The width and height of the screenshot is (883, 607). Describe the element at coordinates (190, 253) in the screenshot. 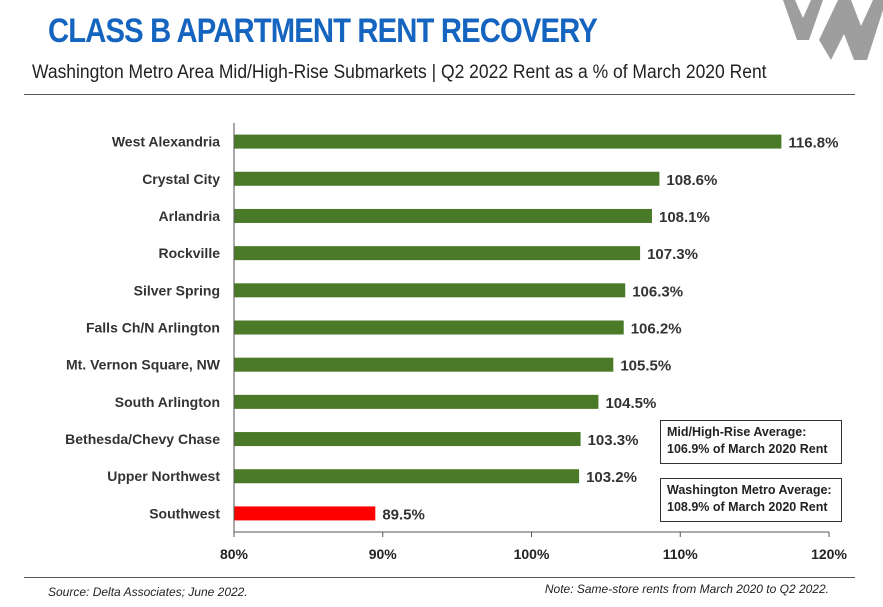

I see `category-label: Rockville` at that location.